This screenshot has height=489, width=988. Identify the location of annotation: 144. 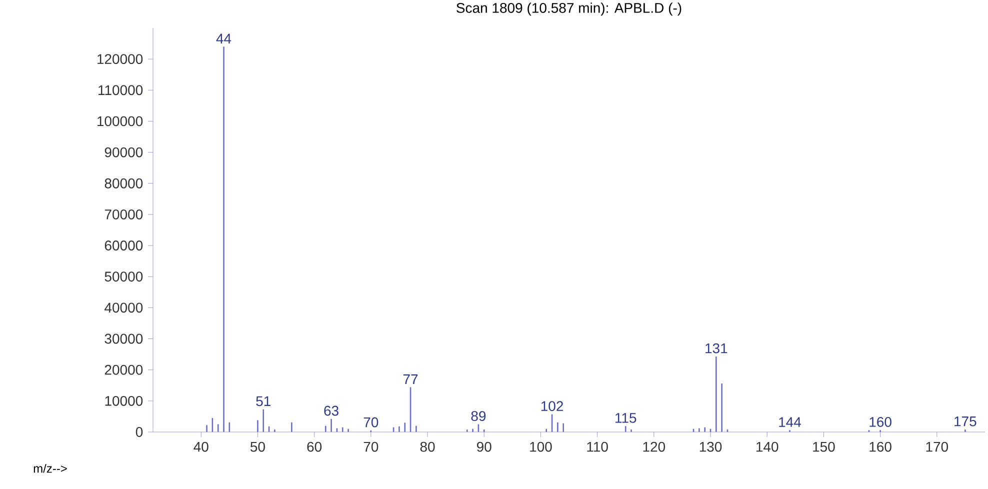
(790, 422).